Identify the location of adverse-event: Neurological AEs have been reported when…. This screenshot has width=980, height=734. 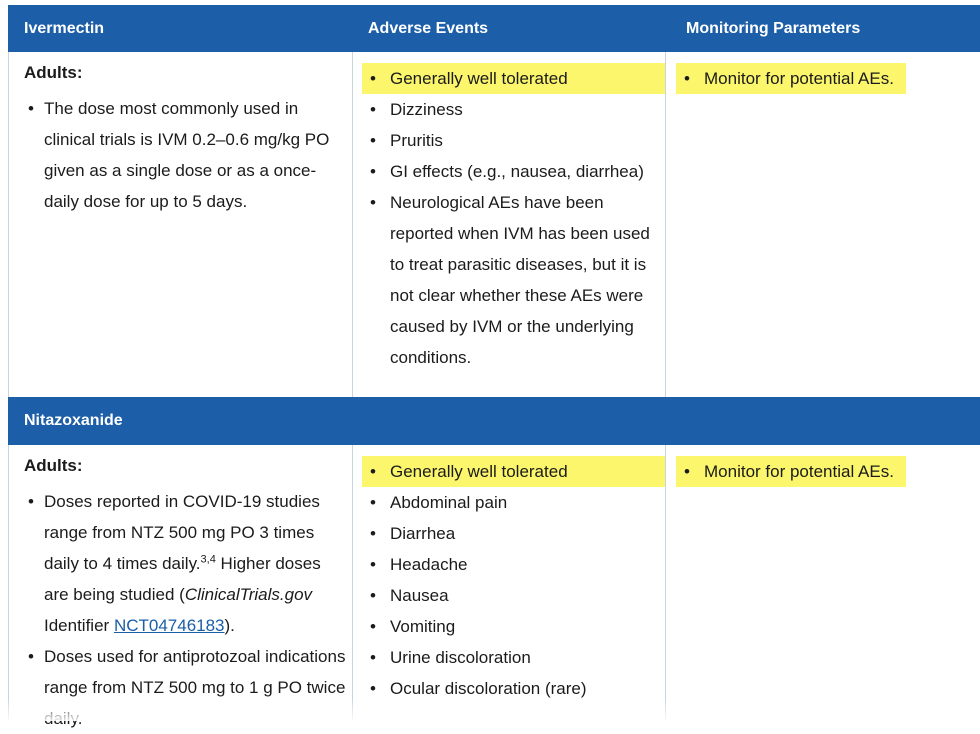
(513, 280).